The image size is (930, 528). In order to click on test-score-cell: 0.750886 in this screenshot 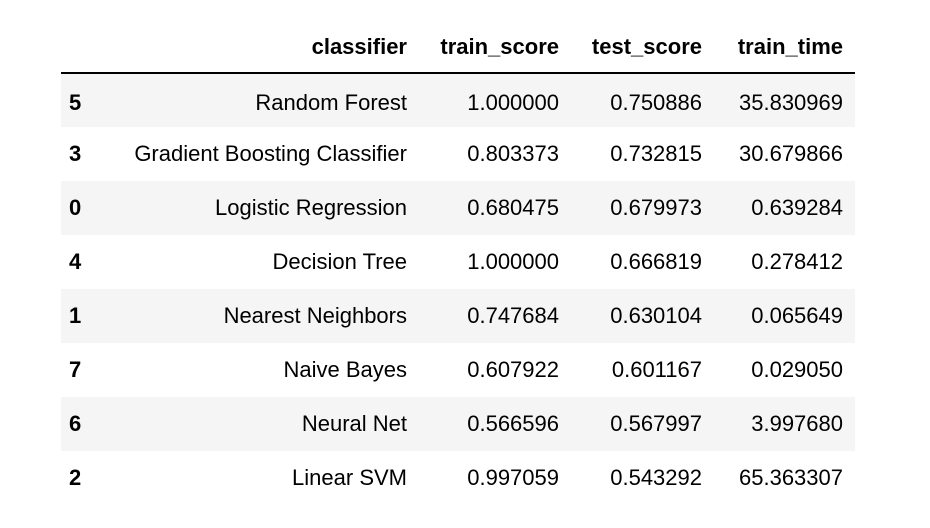, I will do `click(656, 102)`.